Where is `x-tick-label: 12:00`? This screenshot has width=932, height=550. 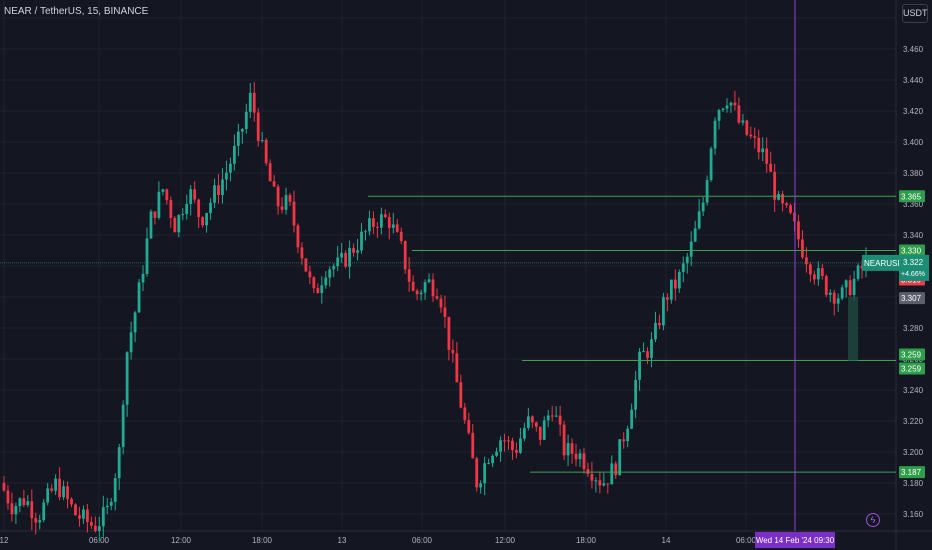 x-tick-label: 12:00 is located at coordinates (505, 540).